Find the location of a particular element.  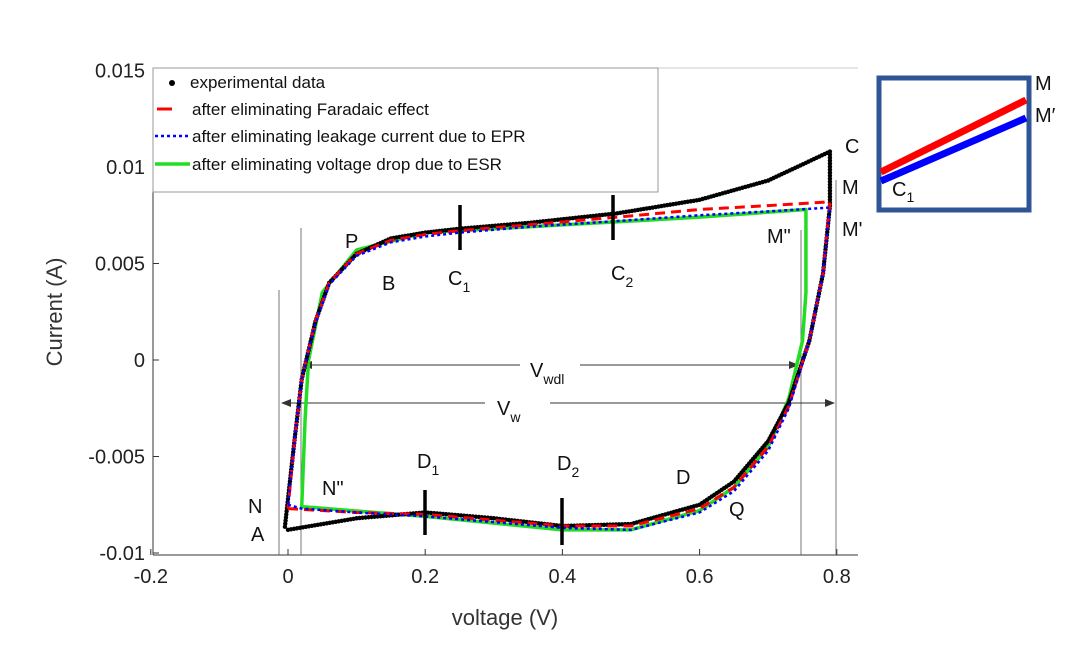

label-vw: Vw is located at coordinates (509, 411).